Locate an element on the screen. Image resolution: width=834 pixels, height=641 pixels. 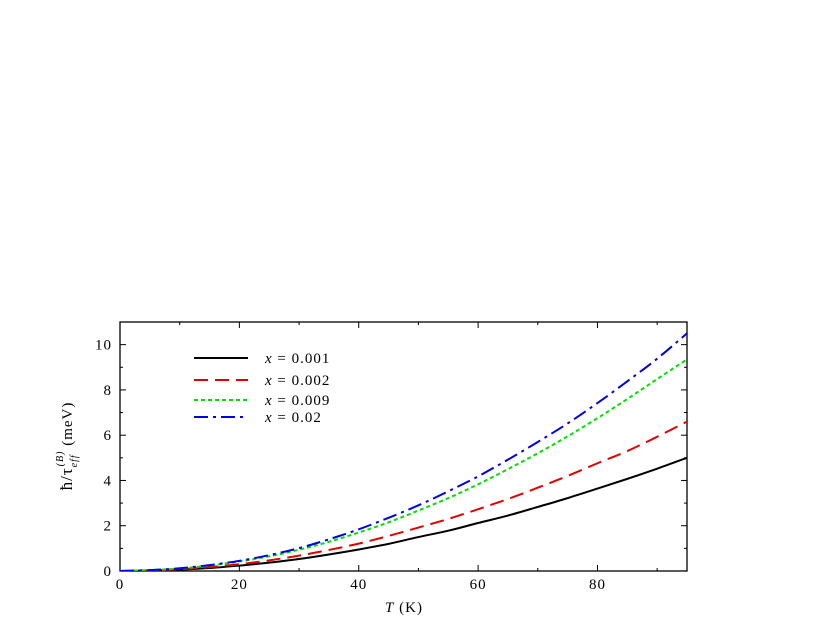
x-tick-label: 60 is located at coordinates (478, 585).